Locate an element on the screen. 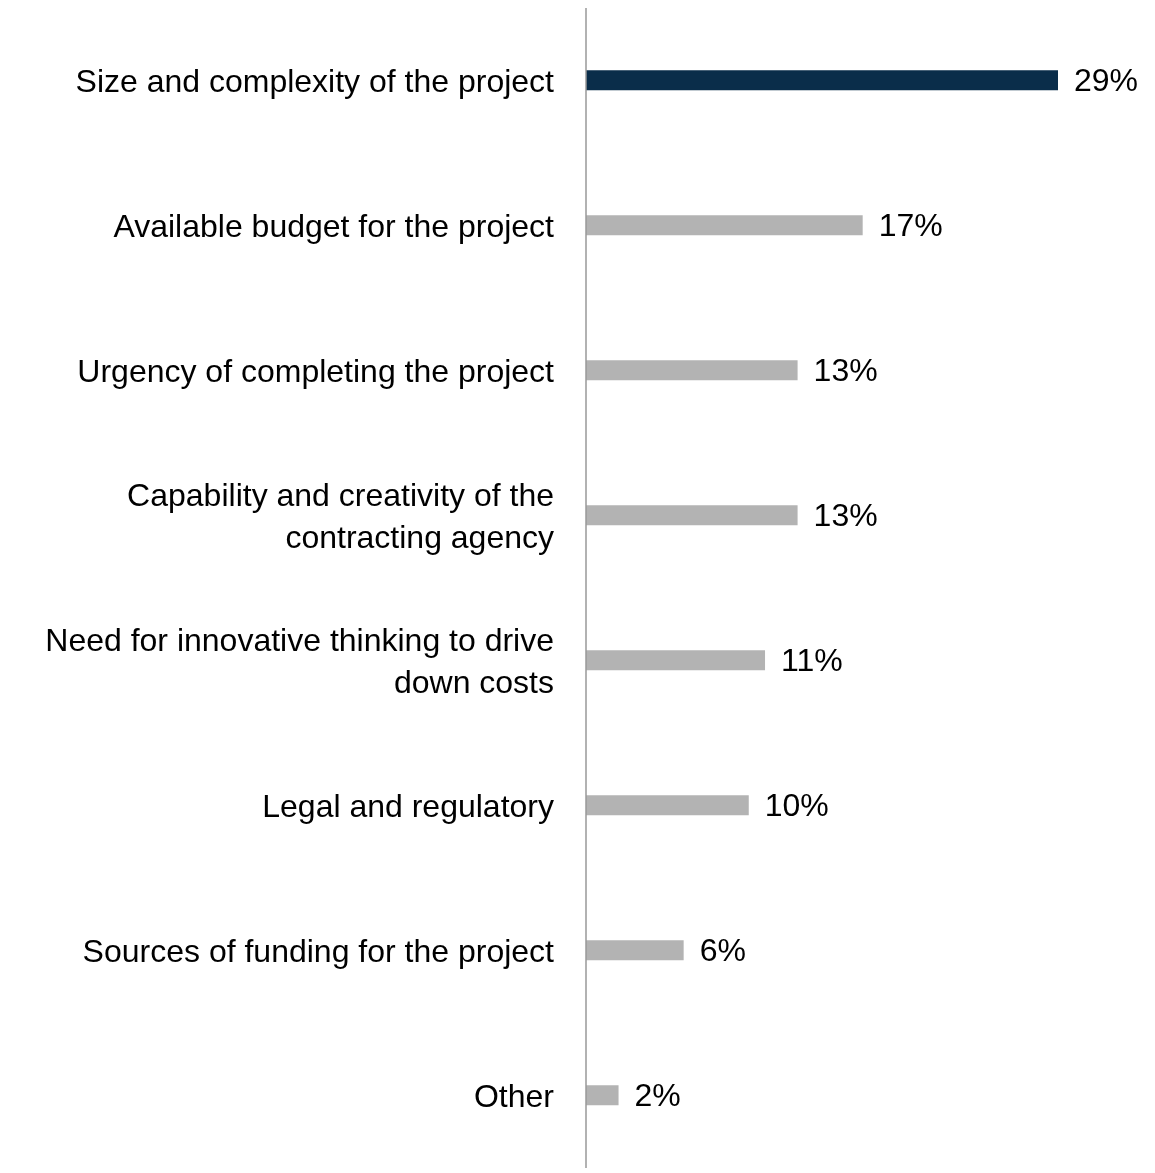  y-tick-label: Other is located at coordinates (514, 1095).